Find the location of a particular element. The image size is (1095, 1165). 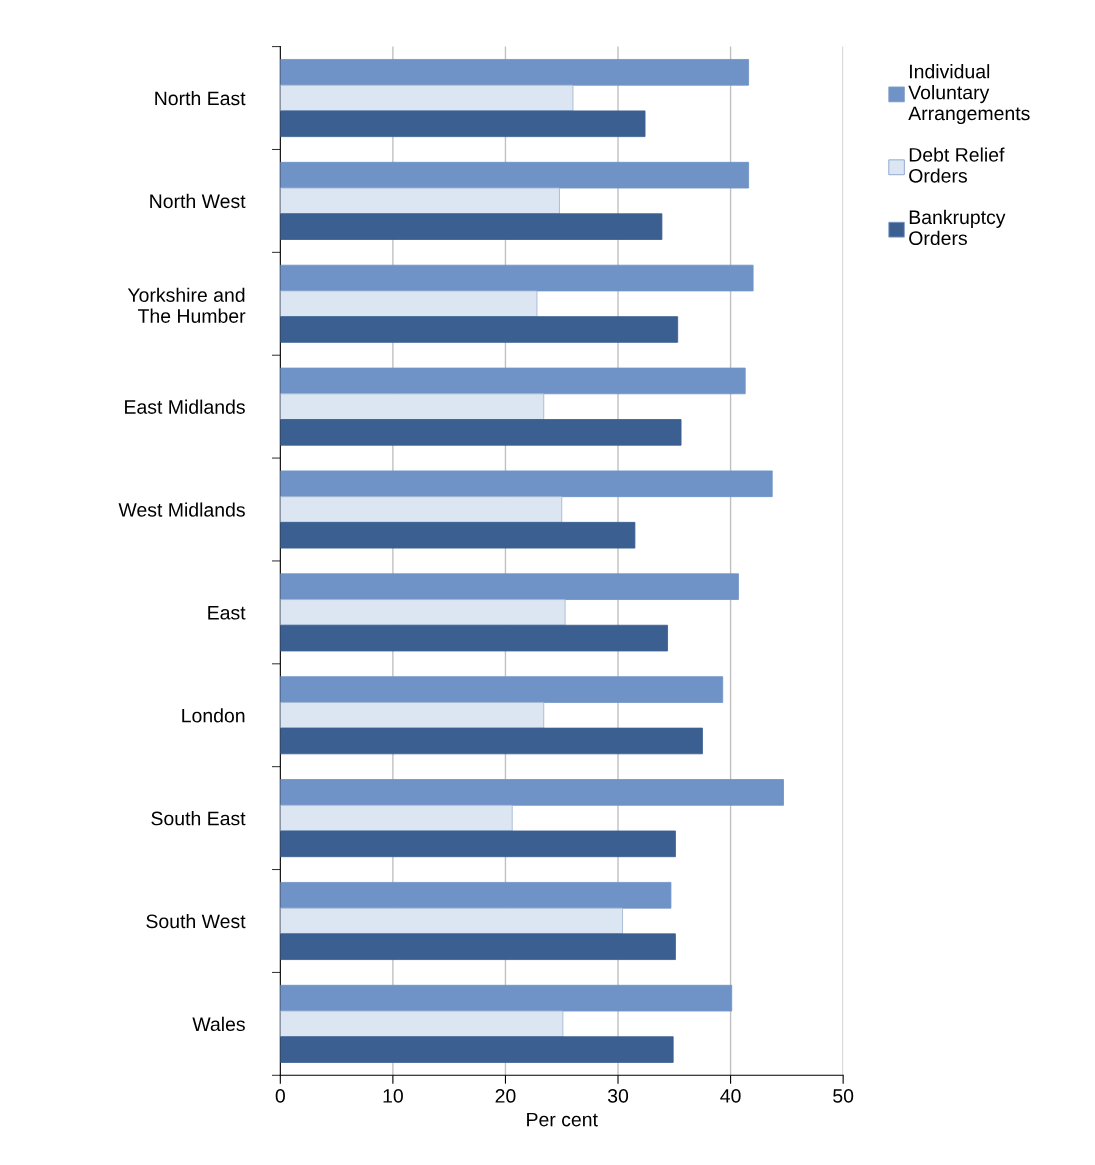

x-tick-label: 30 is located at coordinates (618, 1096).